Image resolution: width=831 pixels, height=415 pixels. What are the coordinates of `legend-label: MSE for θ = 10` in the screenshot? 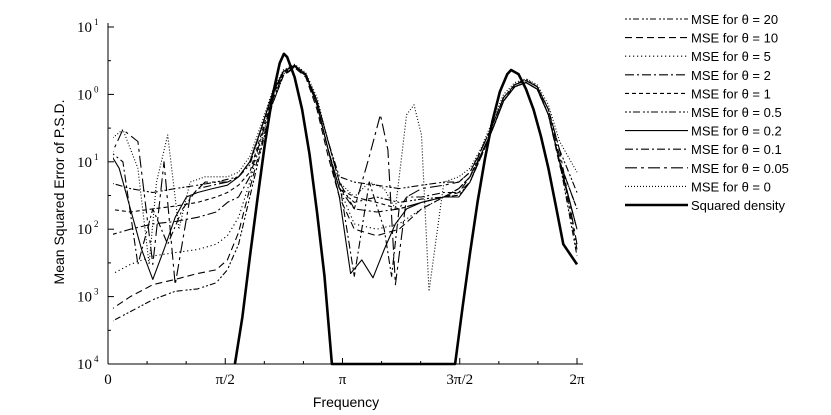 It's located at (734, 38).